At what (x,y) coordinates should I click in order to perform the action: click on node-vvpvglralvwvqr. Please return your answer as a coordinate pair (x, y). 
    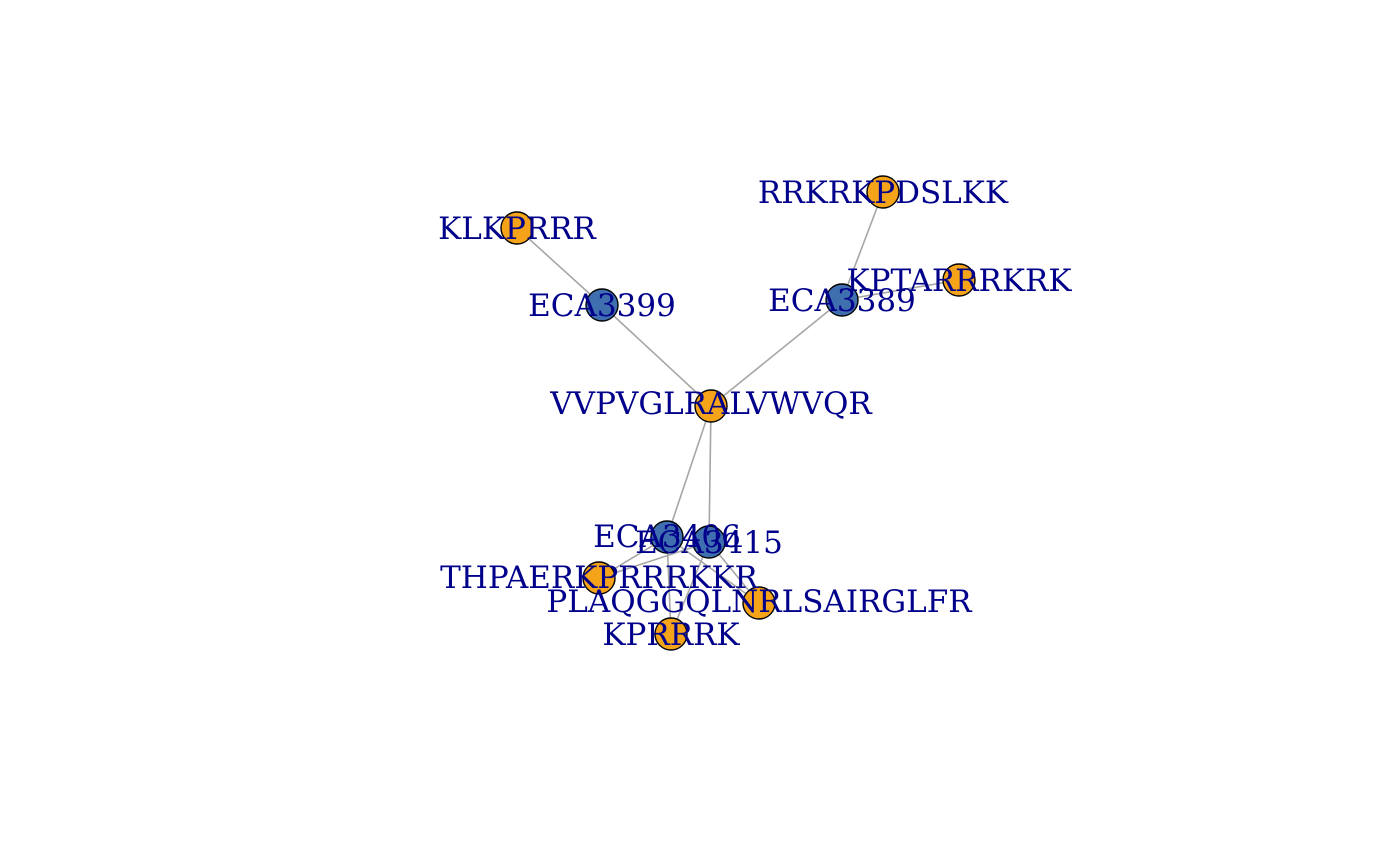
    Looking at the image, I should click on (711, 406).